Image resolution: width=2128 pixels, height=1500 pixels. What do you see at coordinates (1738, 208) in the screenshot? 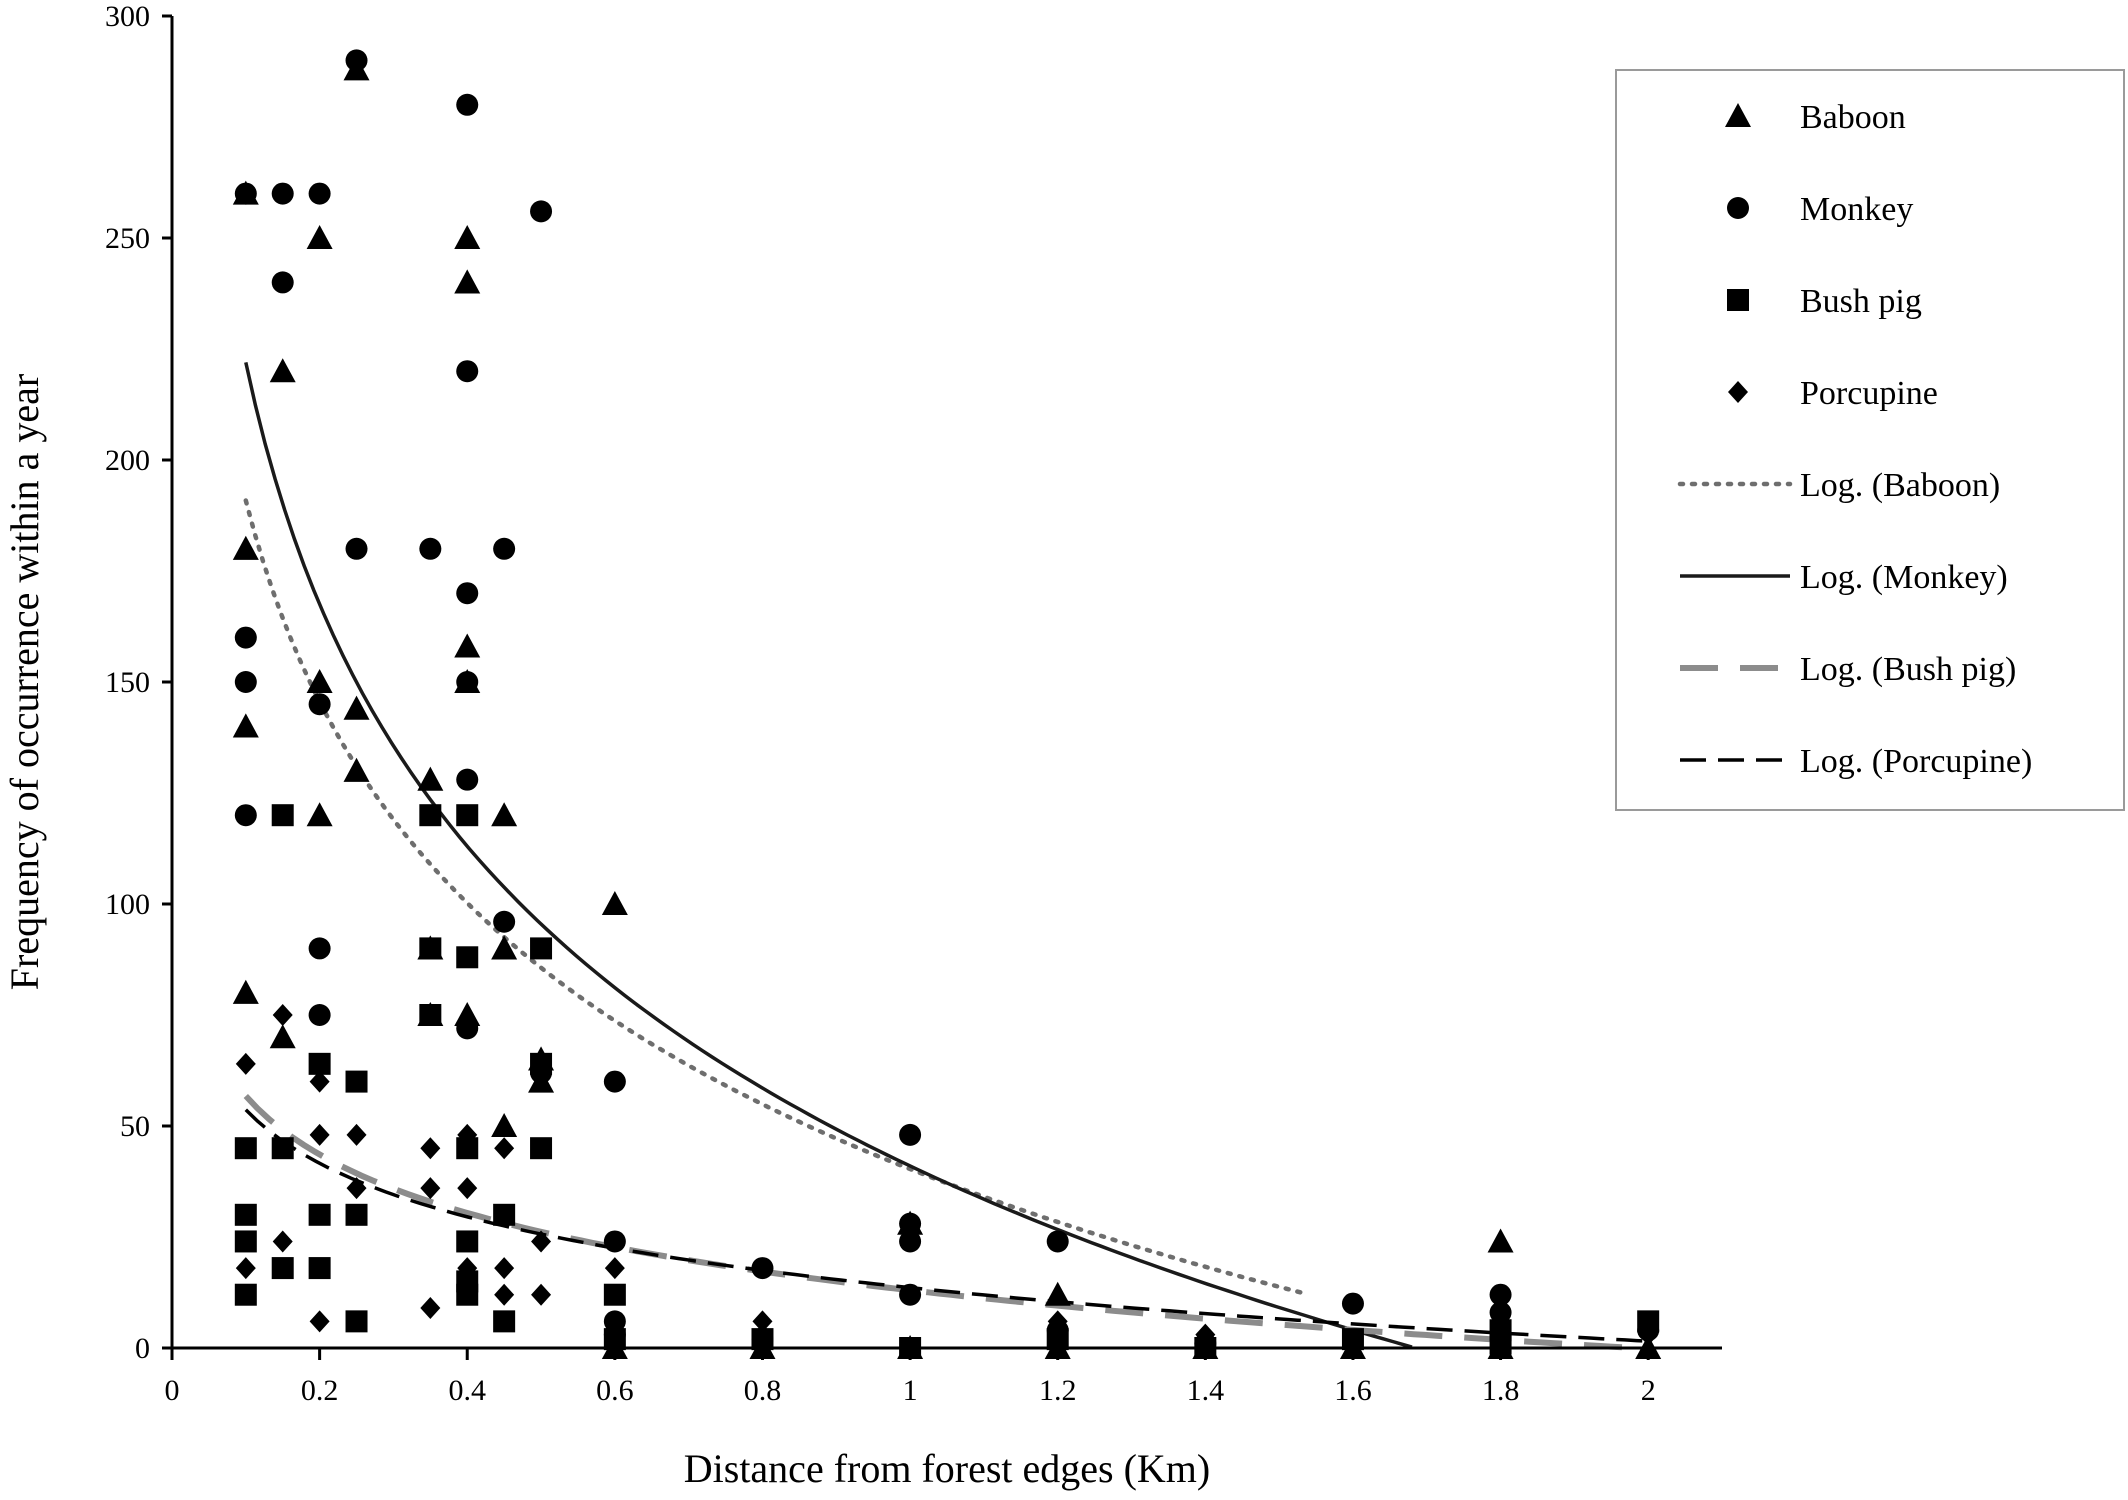
I see `legend-circle-icon` at bounding box center [1738, 208].